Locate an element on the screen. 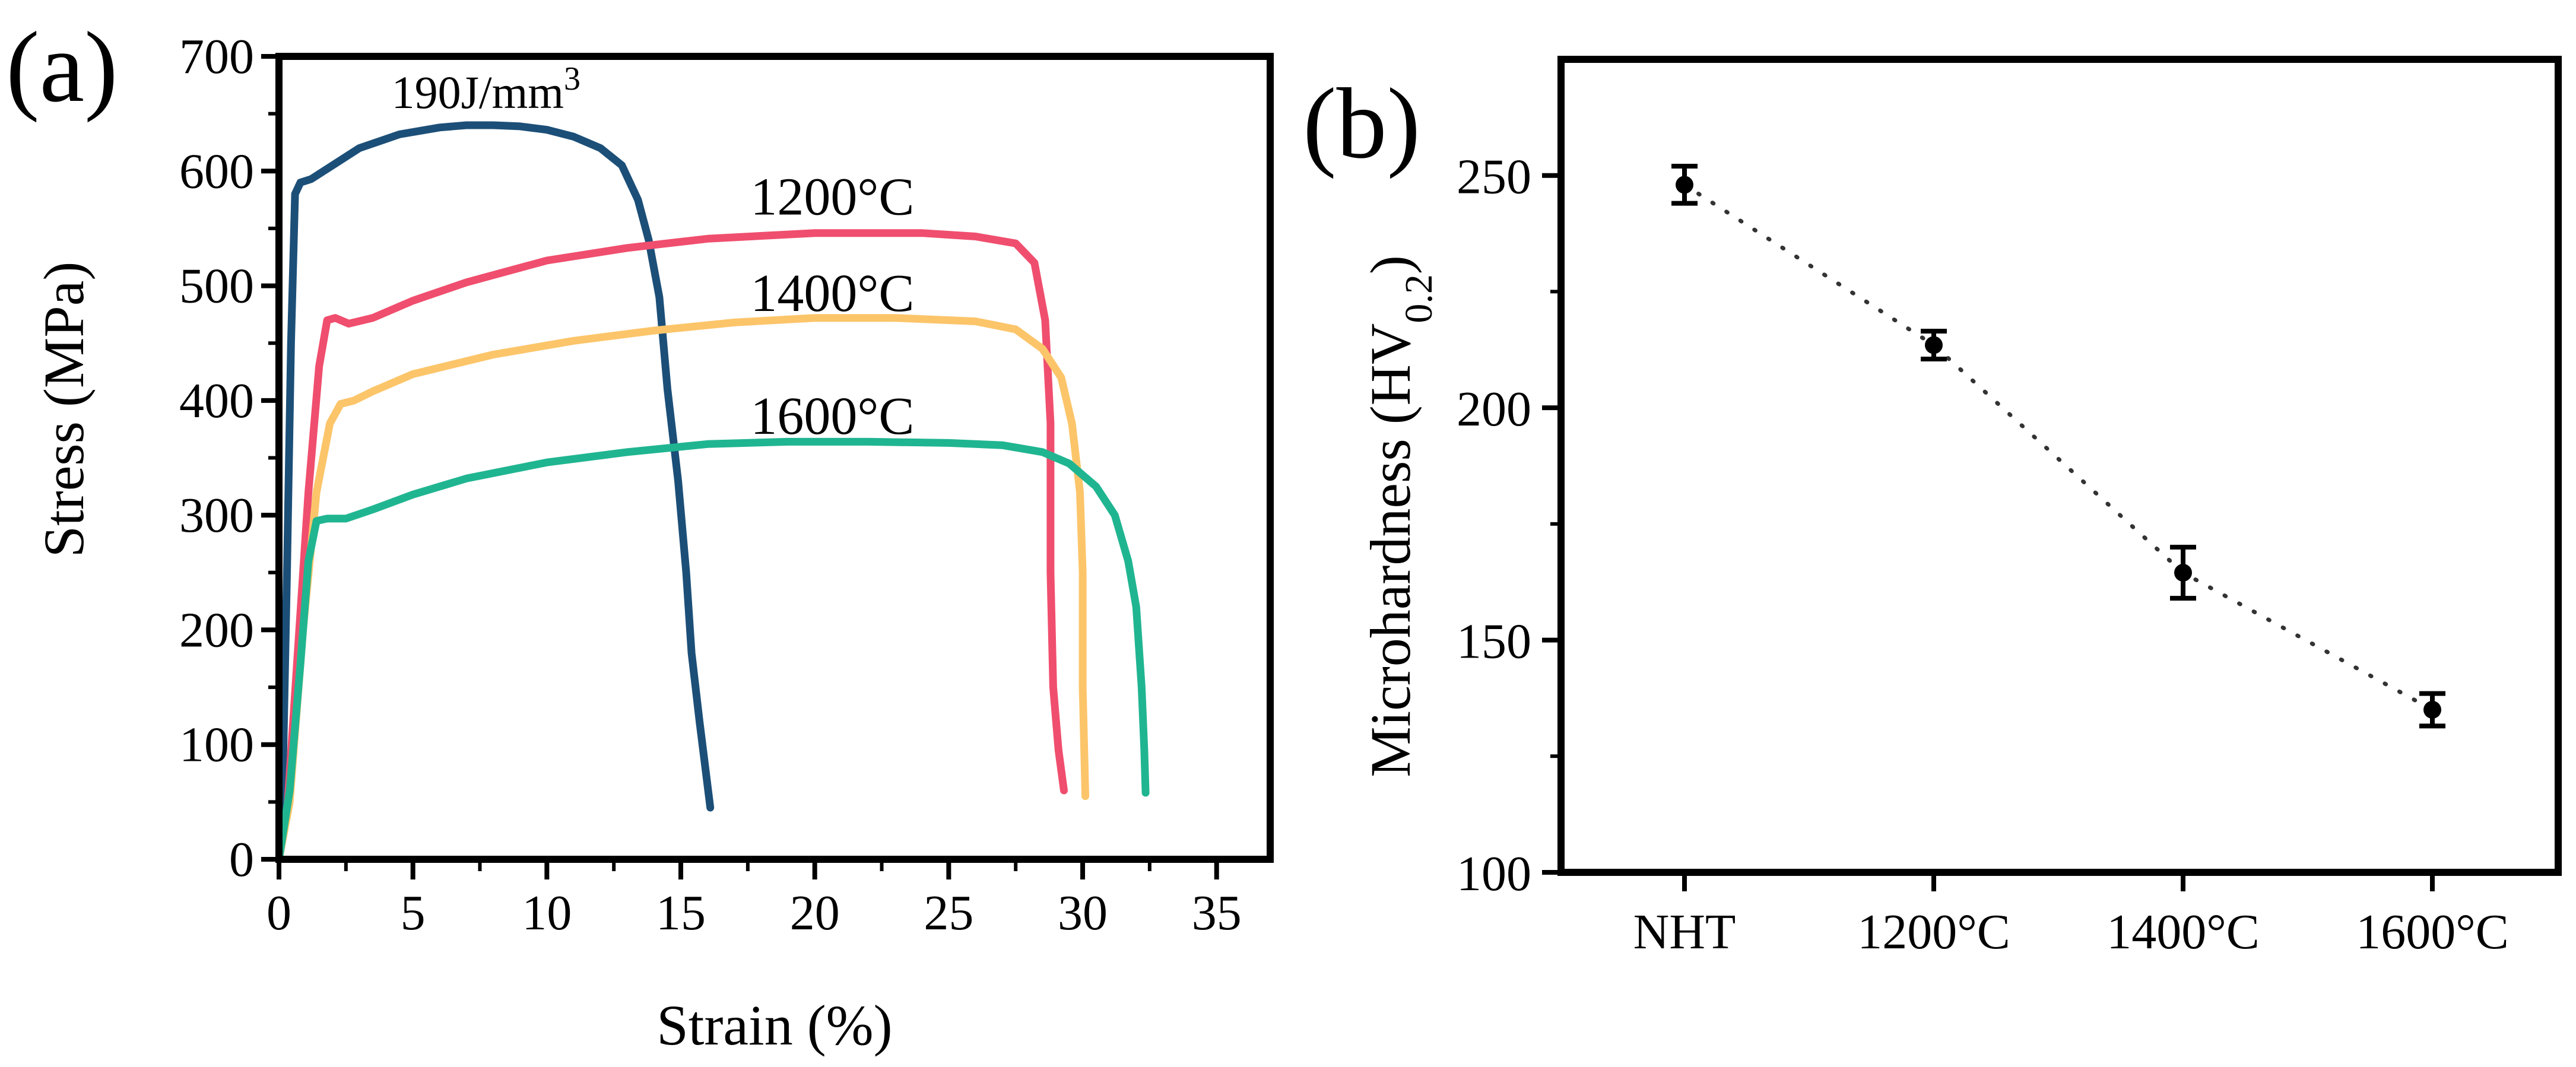  panel-b-trendline is located at coordinates (2058, 447).